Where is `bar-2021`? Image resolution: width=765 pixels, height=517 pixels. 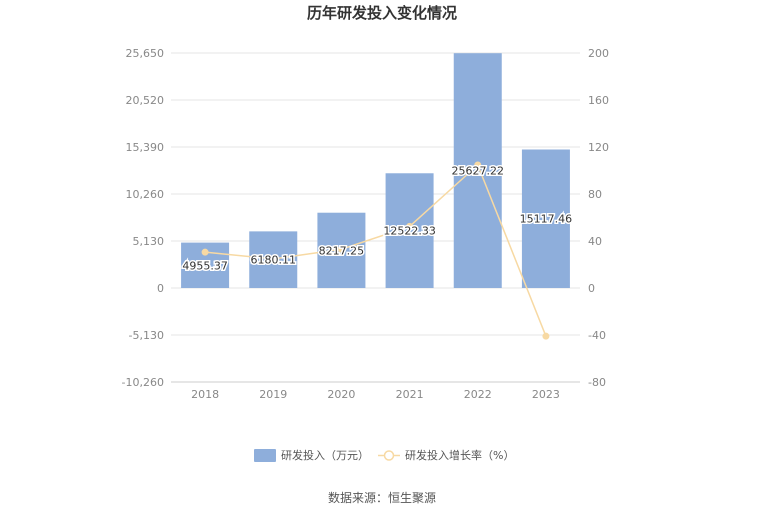 bar-2021 is located at coordinates (409, 230).